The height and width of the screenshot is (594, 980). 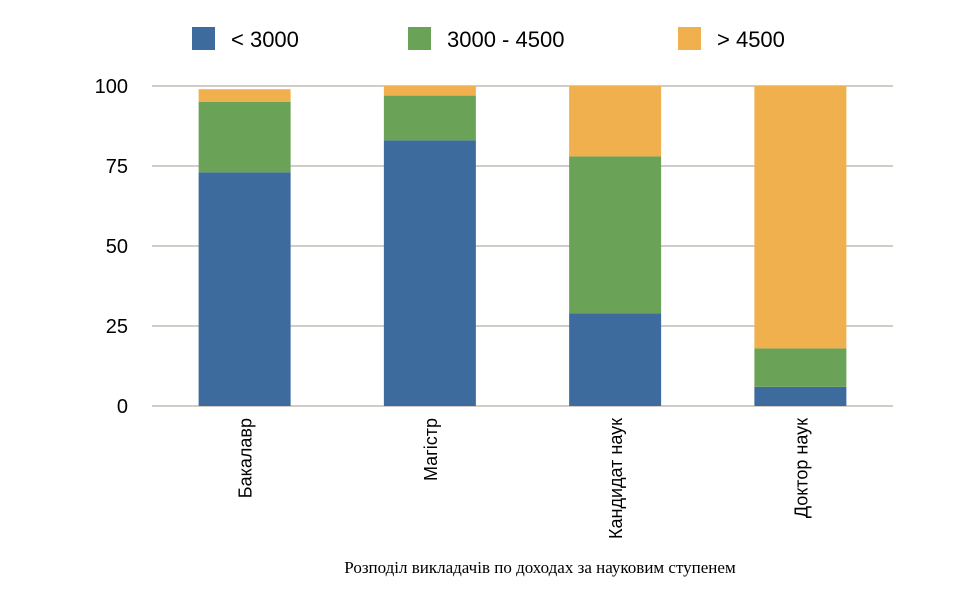 I want to click on legend-label: 3000 - 4500, so click(x=505, y=39).